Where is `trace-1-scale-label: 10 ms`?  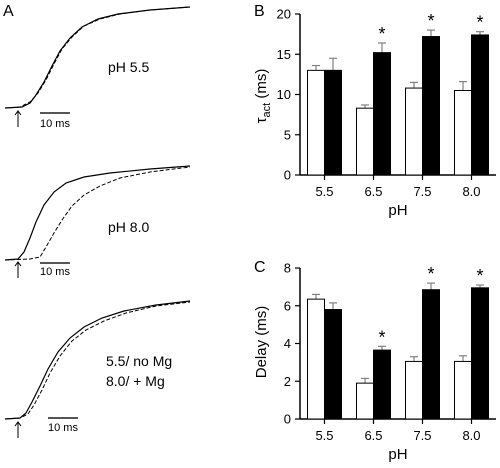
trace-1-scale-label: 10 ms is located at coordinates (55, 124).